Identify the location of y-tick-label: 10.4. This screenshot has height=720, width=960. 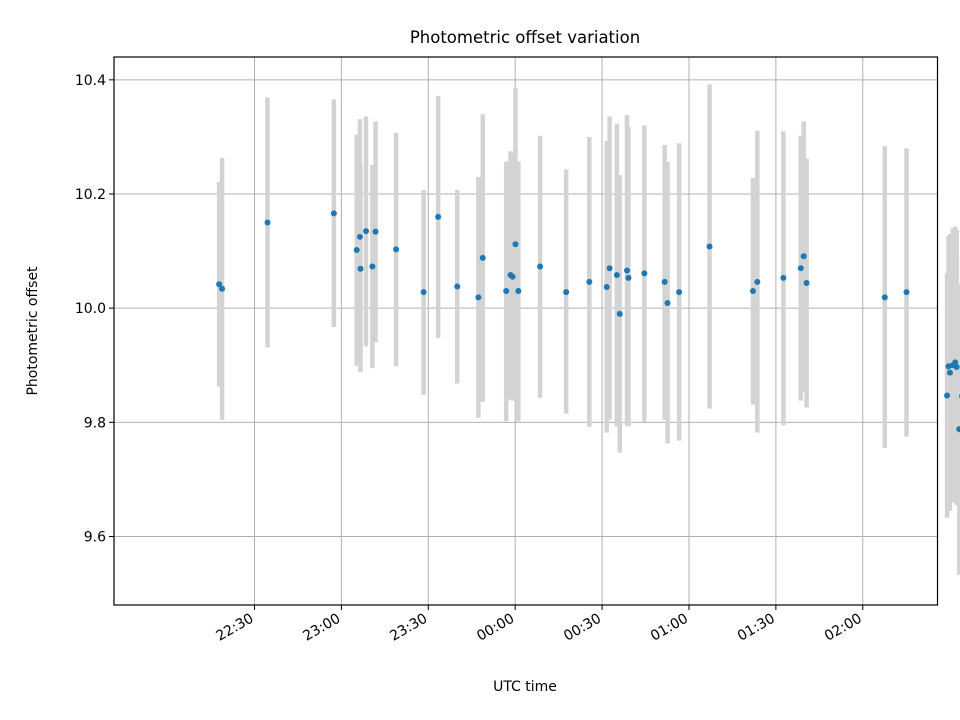
(90, 81).